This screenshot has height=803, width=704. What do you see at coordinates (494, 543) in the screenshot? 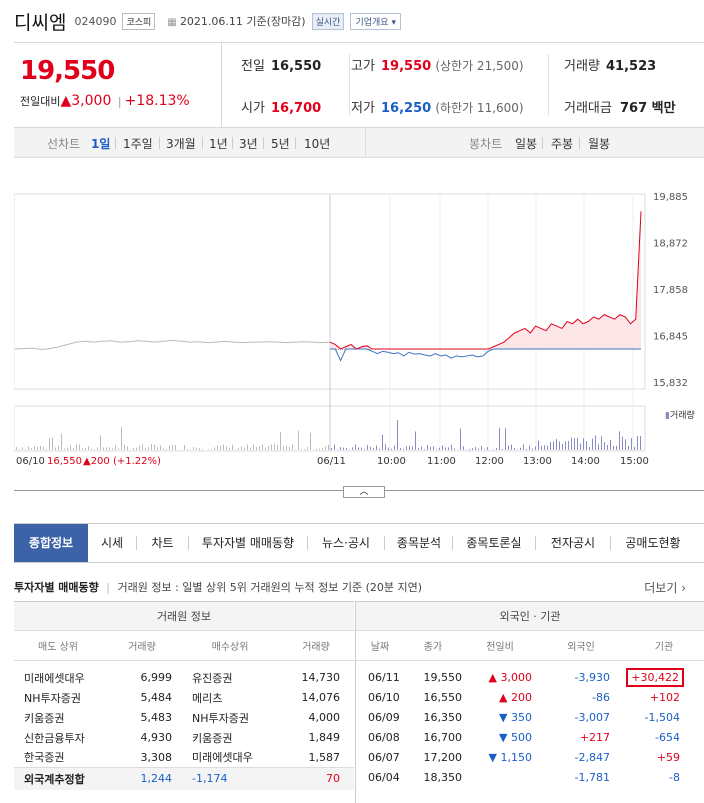
I see `tab-discussion: 종목토론실` at bounding box center [494, 543].